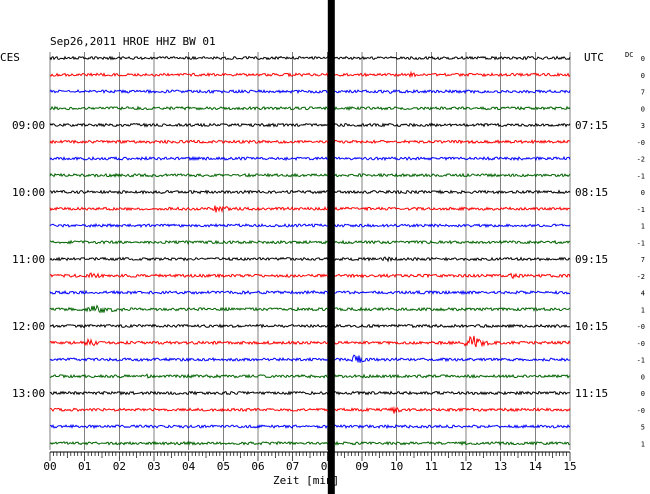 This screenshot has width=650, height=494. What do you see at coordinates (591, 393) in the screenshot?
I see `right-time-label-1115: 11:15` at bounding box center [591, 393].